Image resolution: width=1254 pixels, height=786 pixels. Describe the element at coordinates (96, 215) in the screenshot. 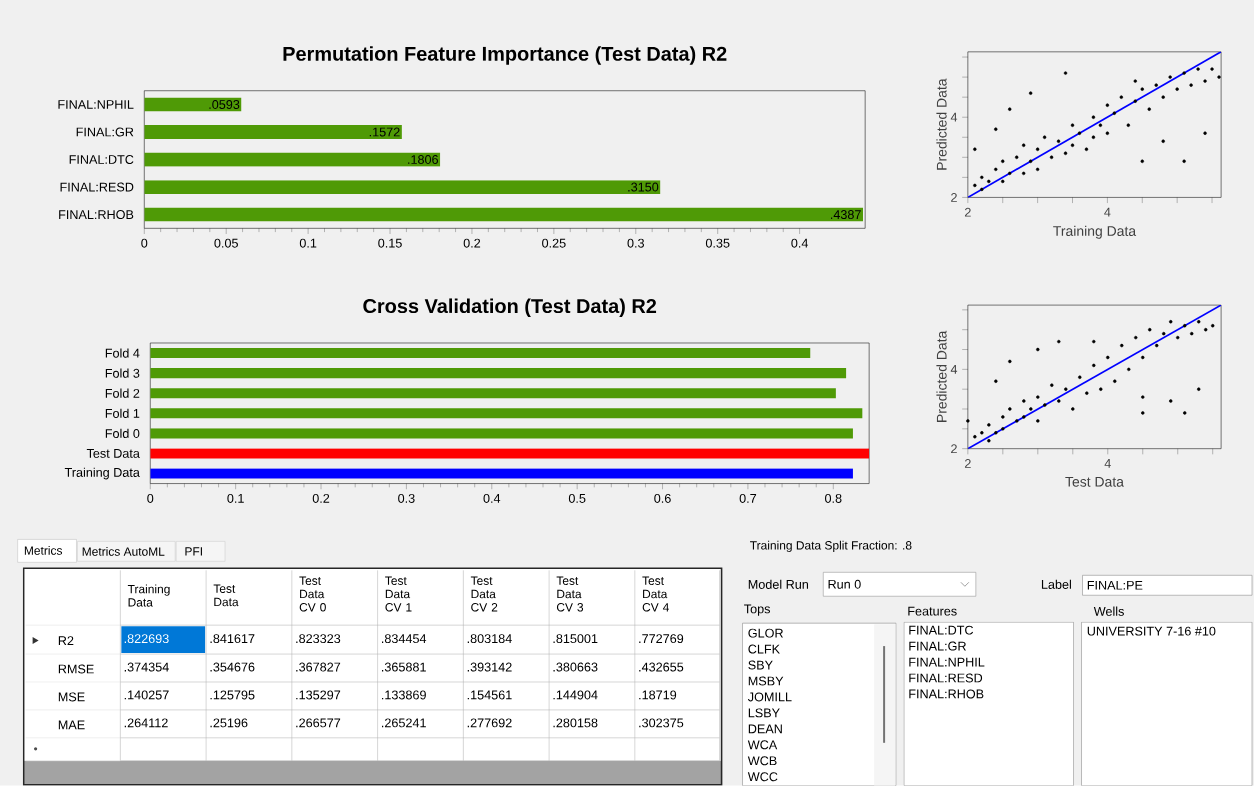

I see `y-tick-label: FINAL:RHOB` at that location.